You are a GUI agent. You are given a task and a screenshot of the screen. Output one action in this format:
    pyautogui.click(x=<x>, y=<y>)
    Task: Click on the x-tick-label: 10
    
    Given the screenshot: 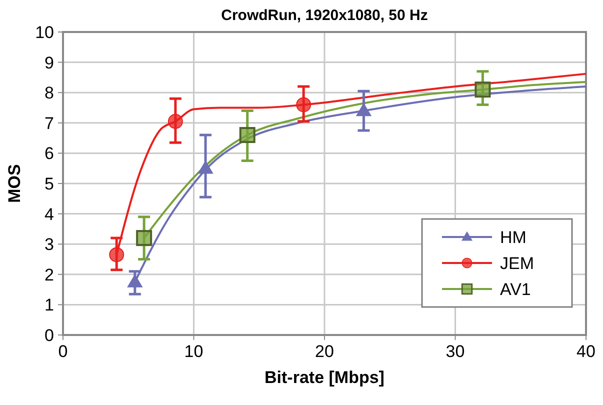 What is the action you would take?
    pyautogui.click(x=194, y=351)
    